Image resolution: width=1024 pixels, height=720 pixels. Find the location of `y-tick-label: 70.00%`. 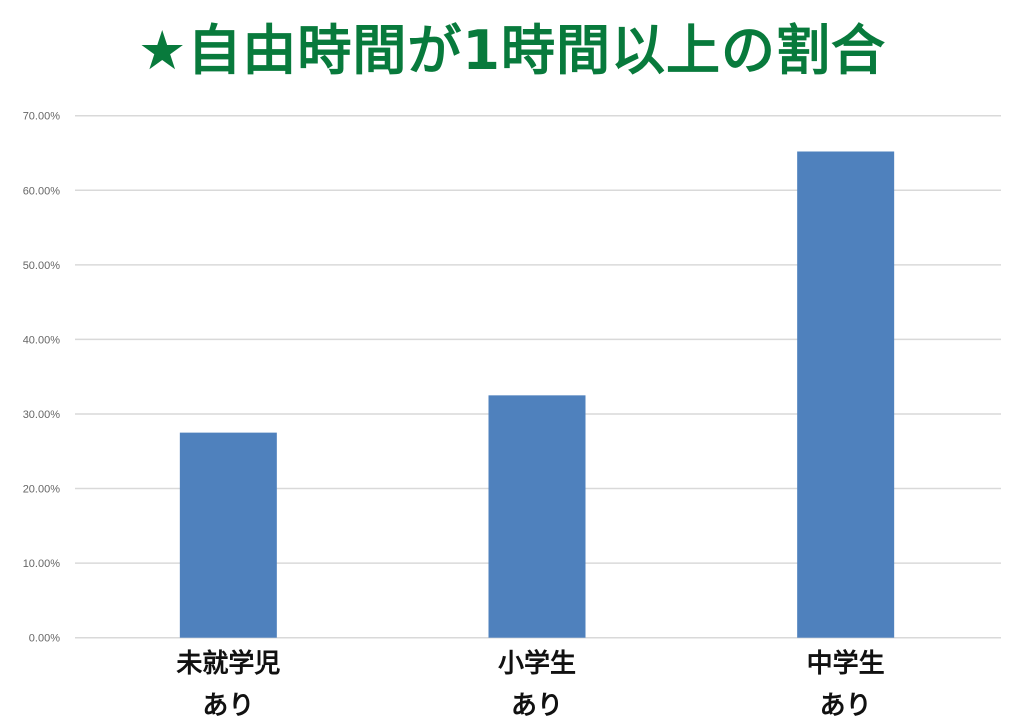

y-tick-label: 70.00% is located at coordinates (42, 117).